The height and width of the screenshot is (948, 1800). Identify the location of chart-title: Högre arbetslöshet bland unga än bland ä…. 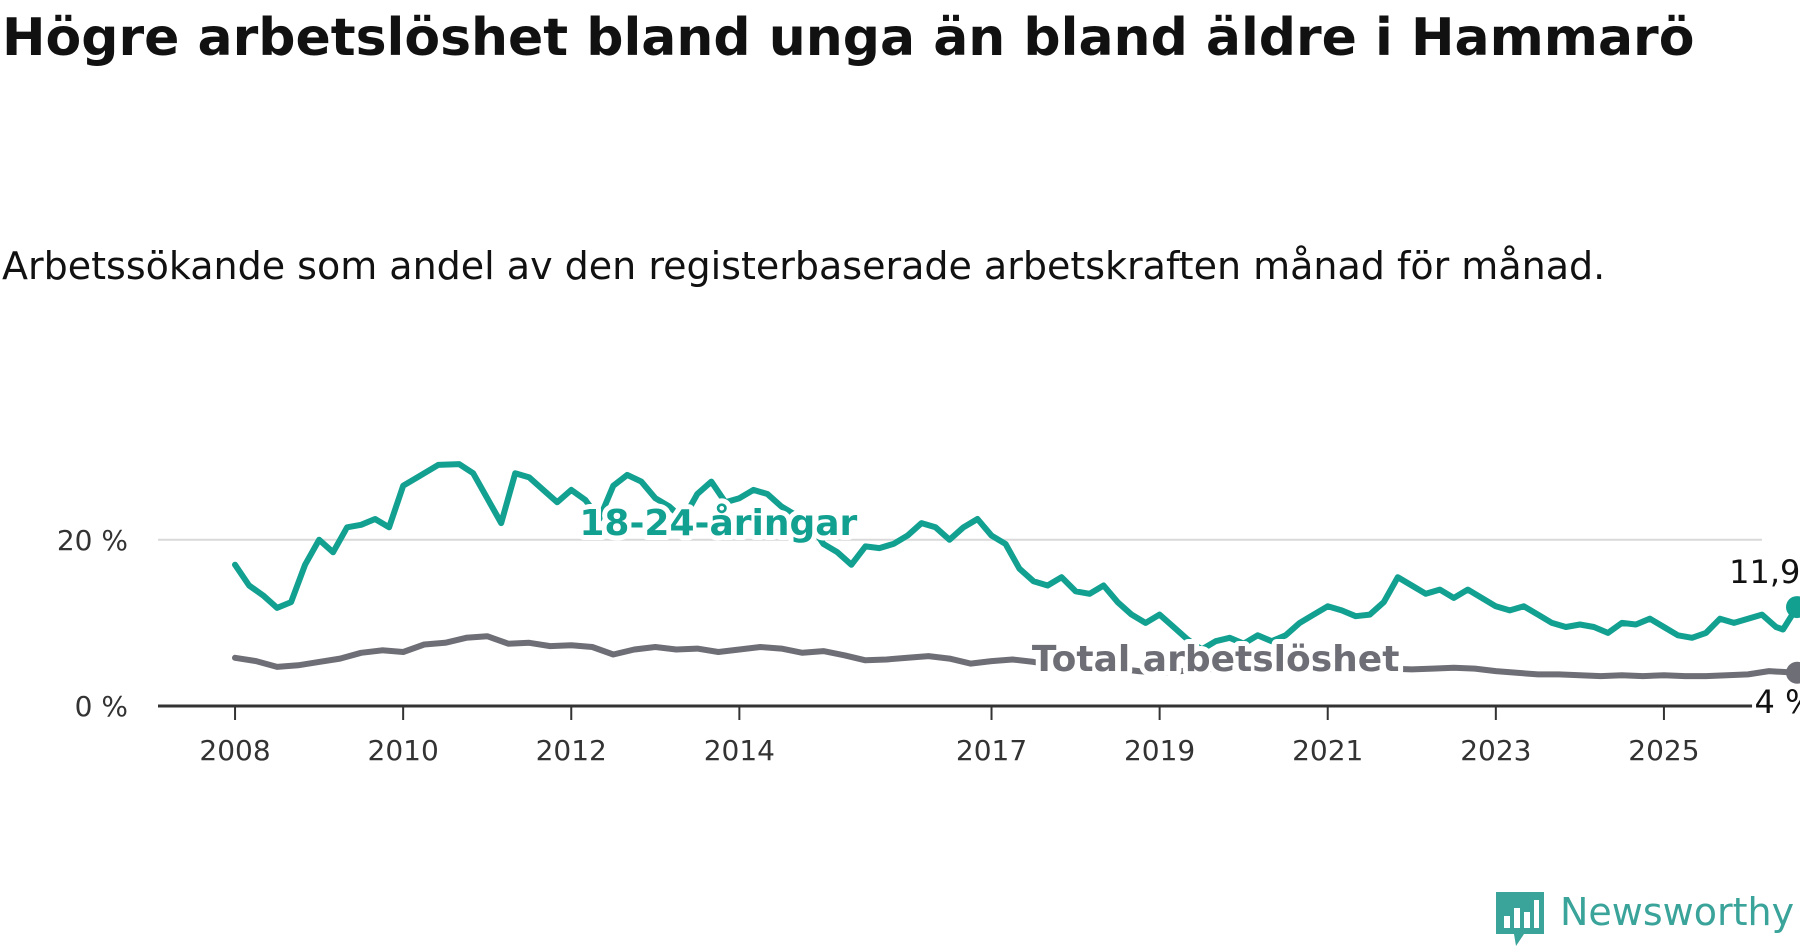
(848, 38).